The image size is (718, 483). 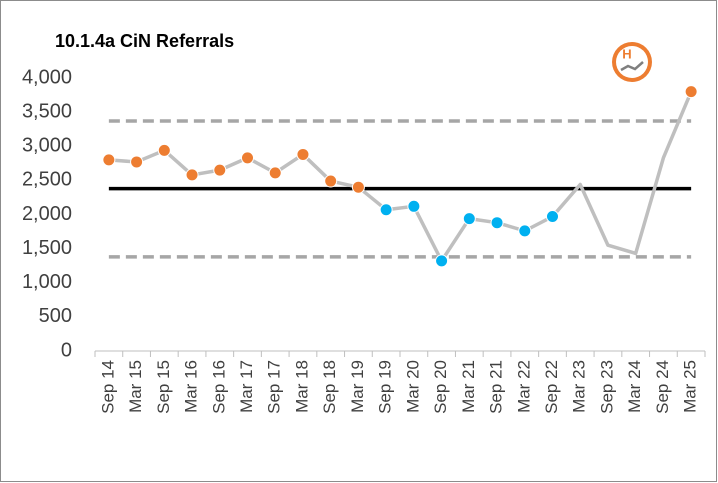 What do you see at coordinates (47, 248) in the screenshot?
I see `y-tick-label: 1,500` at bounding box center [47, 248].